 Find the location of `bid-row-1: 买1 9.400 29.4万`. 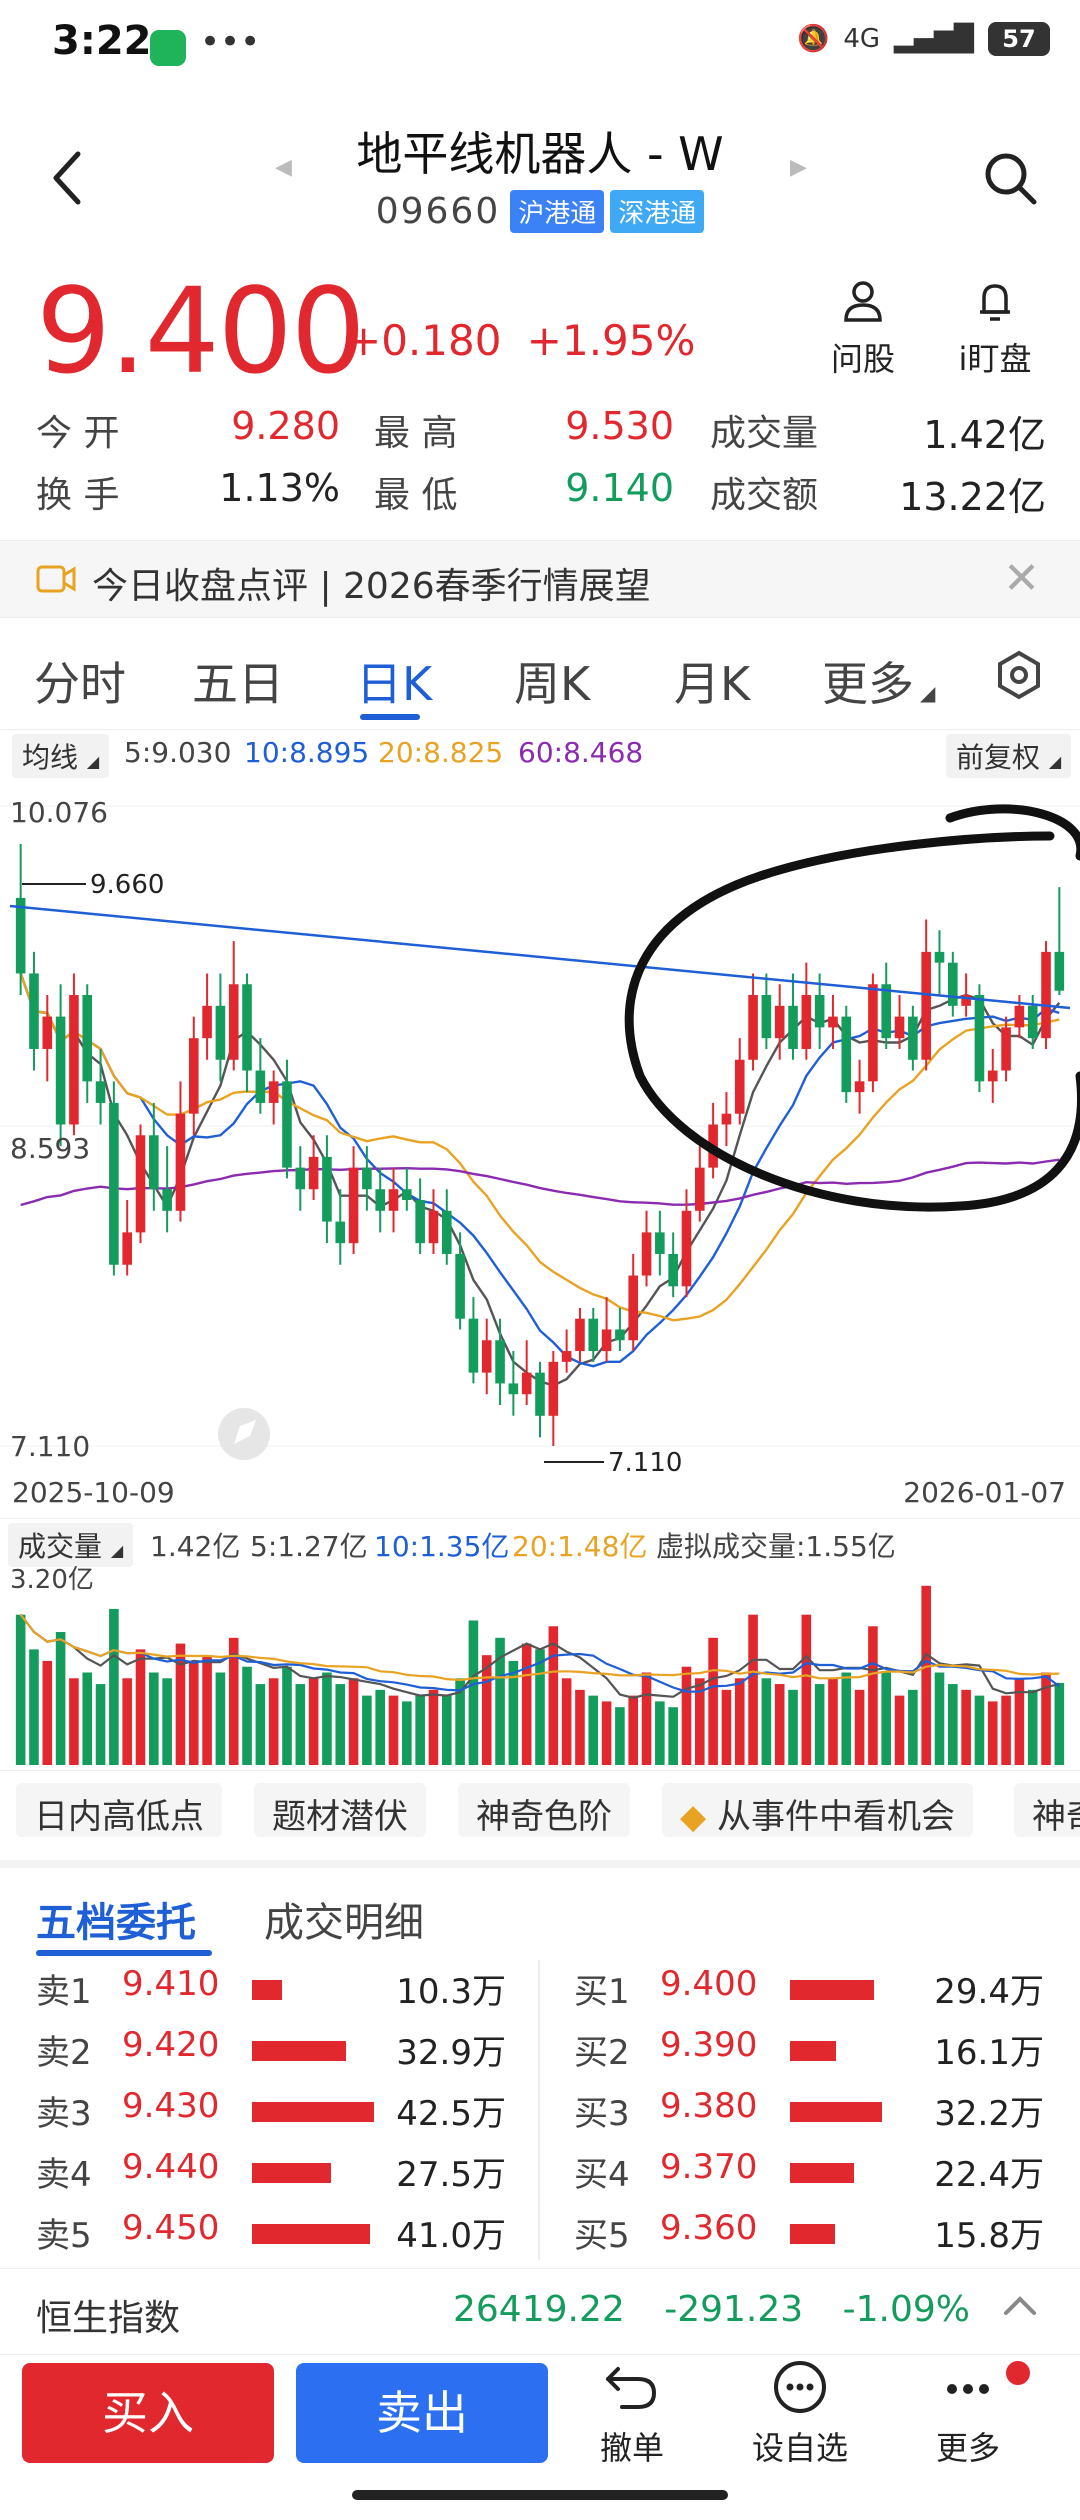

bid-row-1: 买1 9.400 29.4万 is located at coordinates (809, 1992).